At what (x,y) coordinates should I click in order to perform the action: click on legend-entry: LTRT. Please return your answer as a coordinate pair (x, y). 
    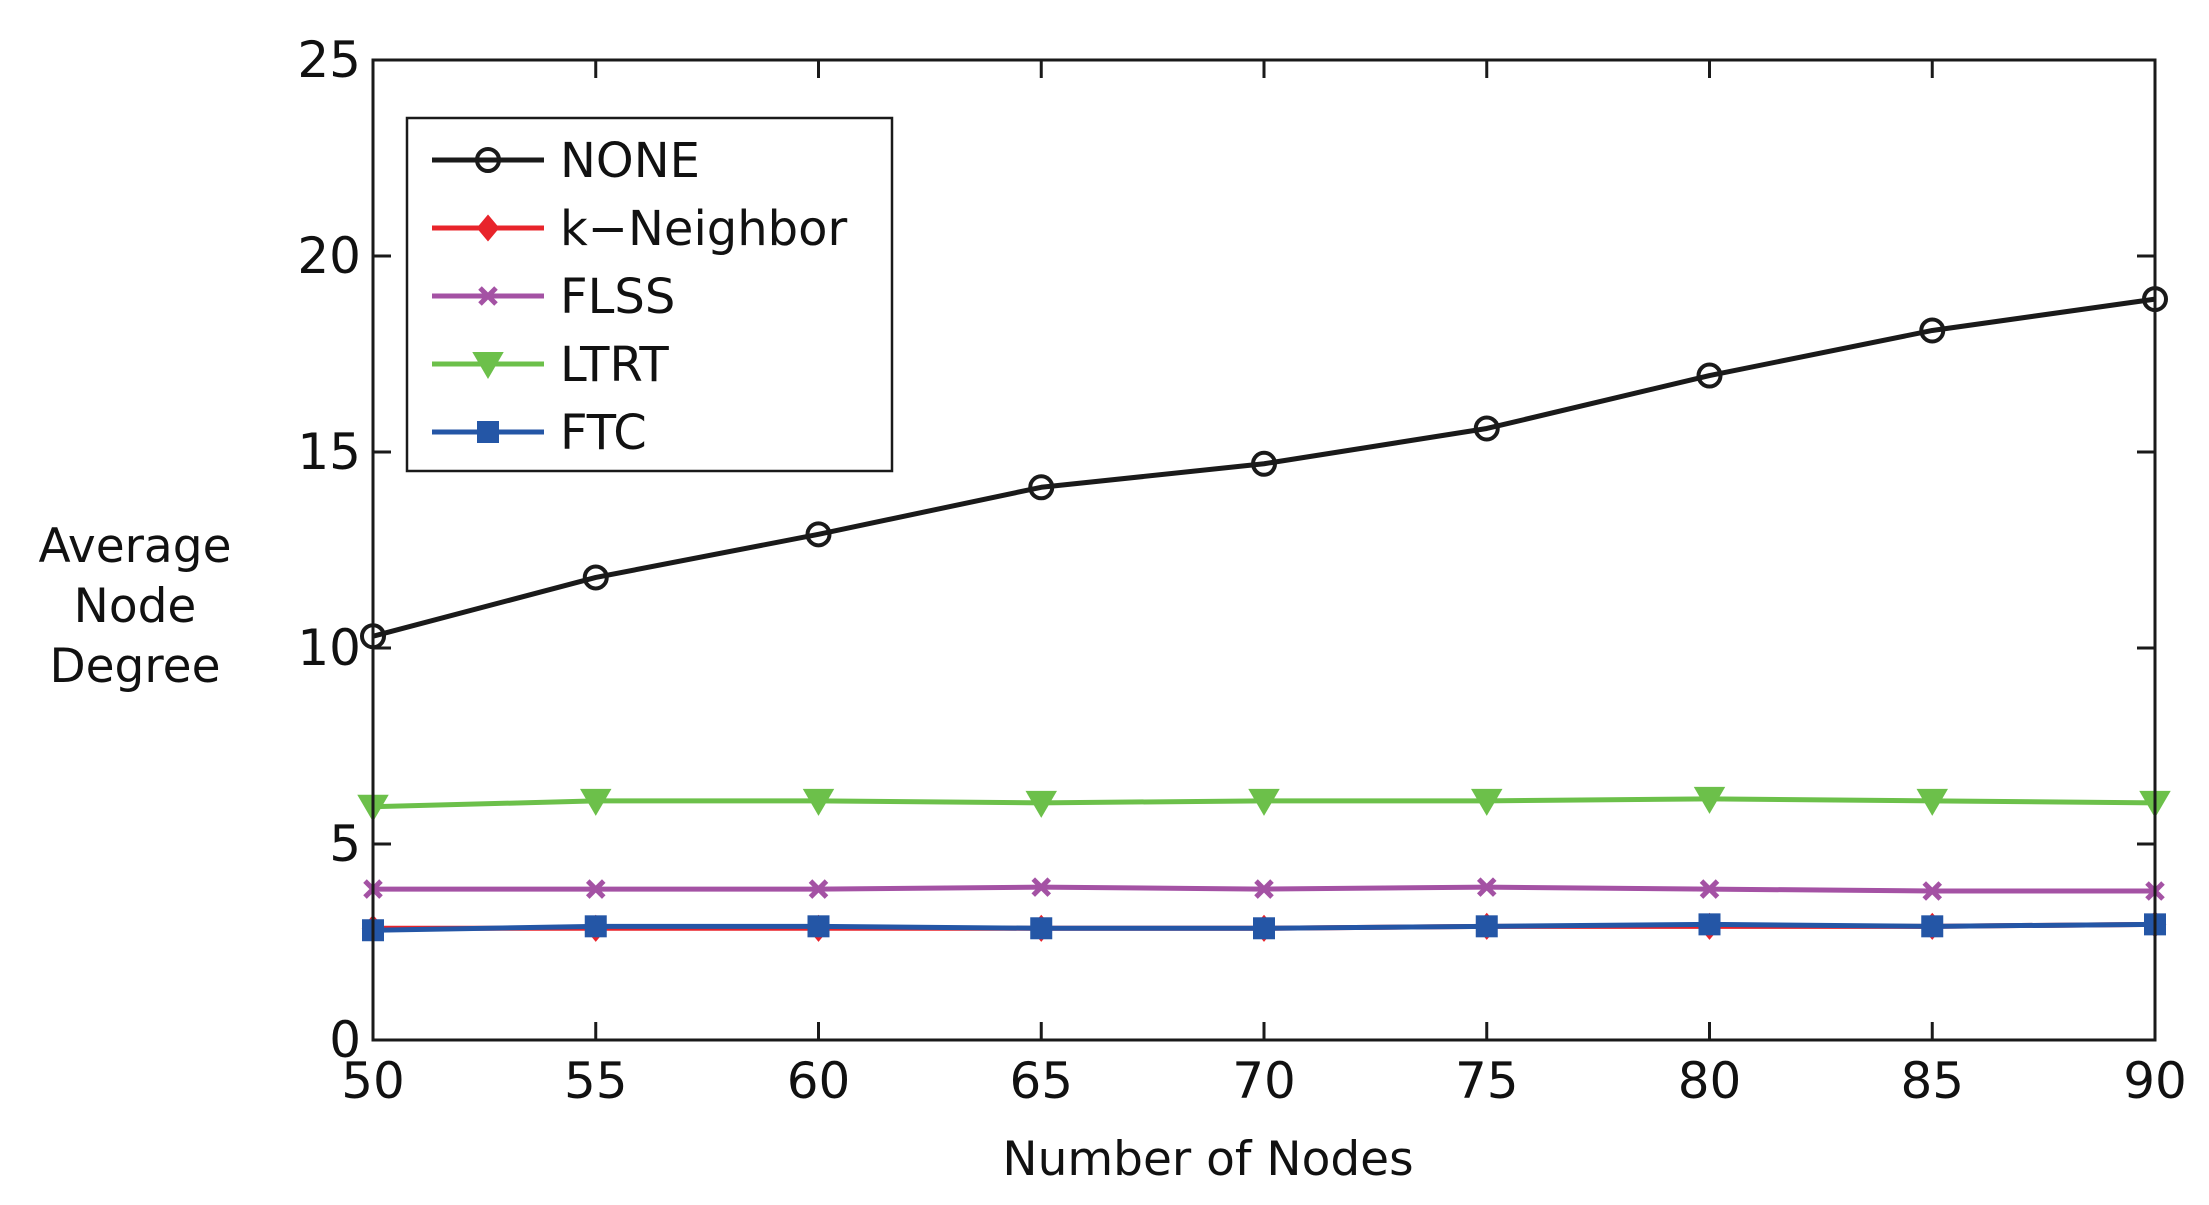
    Looking at the image, I should click on (550, 365).